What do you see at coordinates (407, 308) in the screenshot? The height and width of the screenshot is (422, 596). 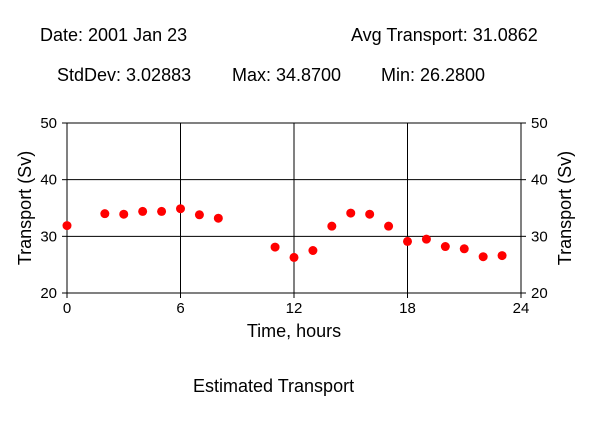 I see `x-tick-label: 18` at bounding box center [407, 308].